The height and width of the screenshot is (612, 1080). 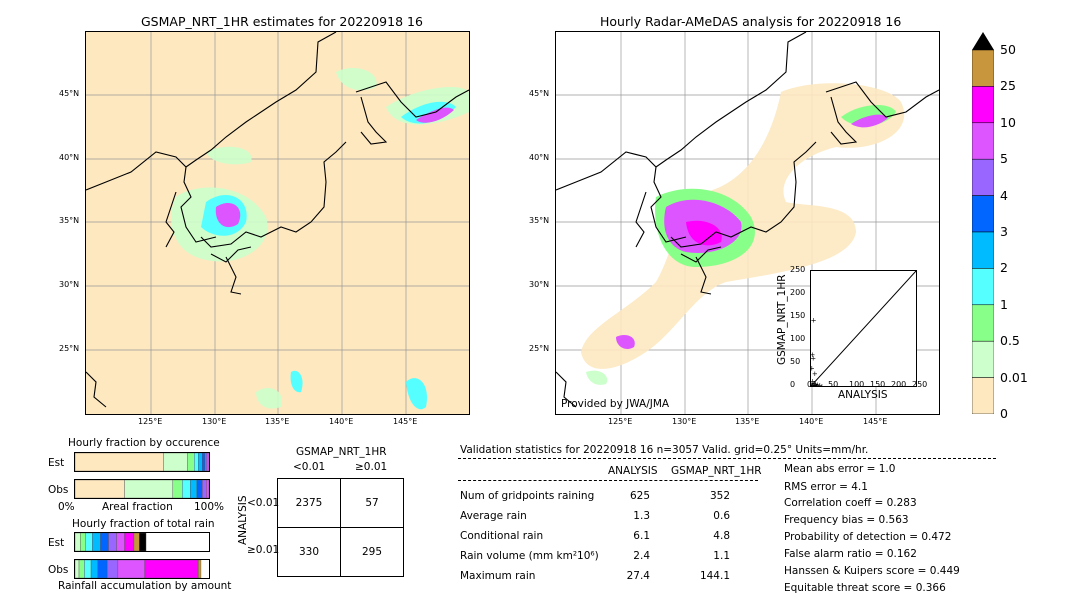 I want to click on validation-row-gsmap: 352, so click(x=719, y=496).